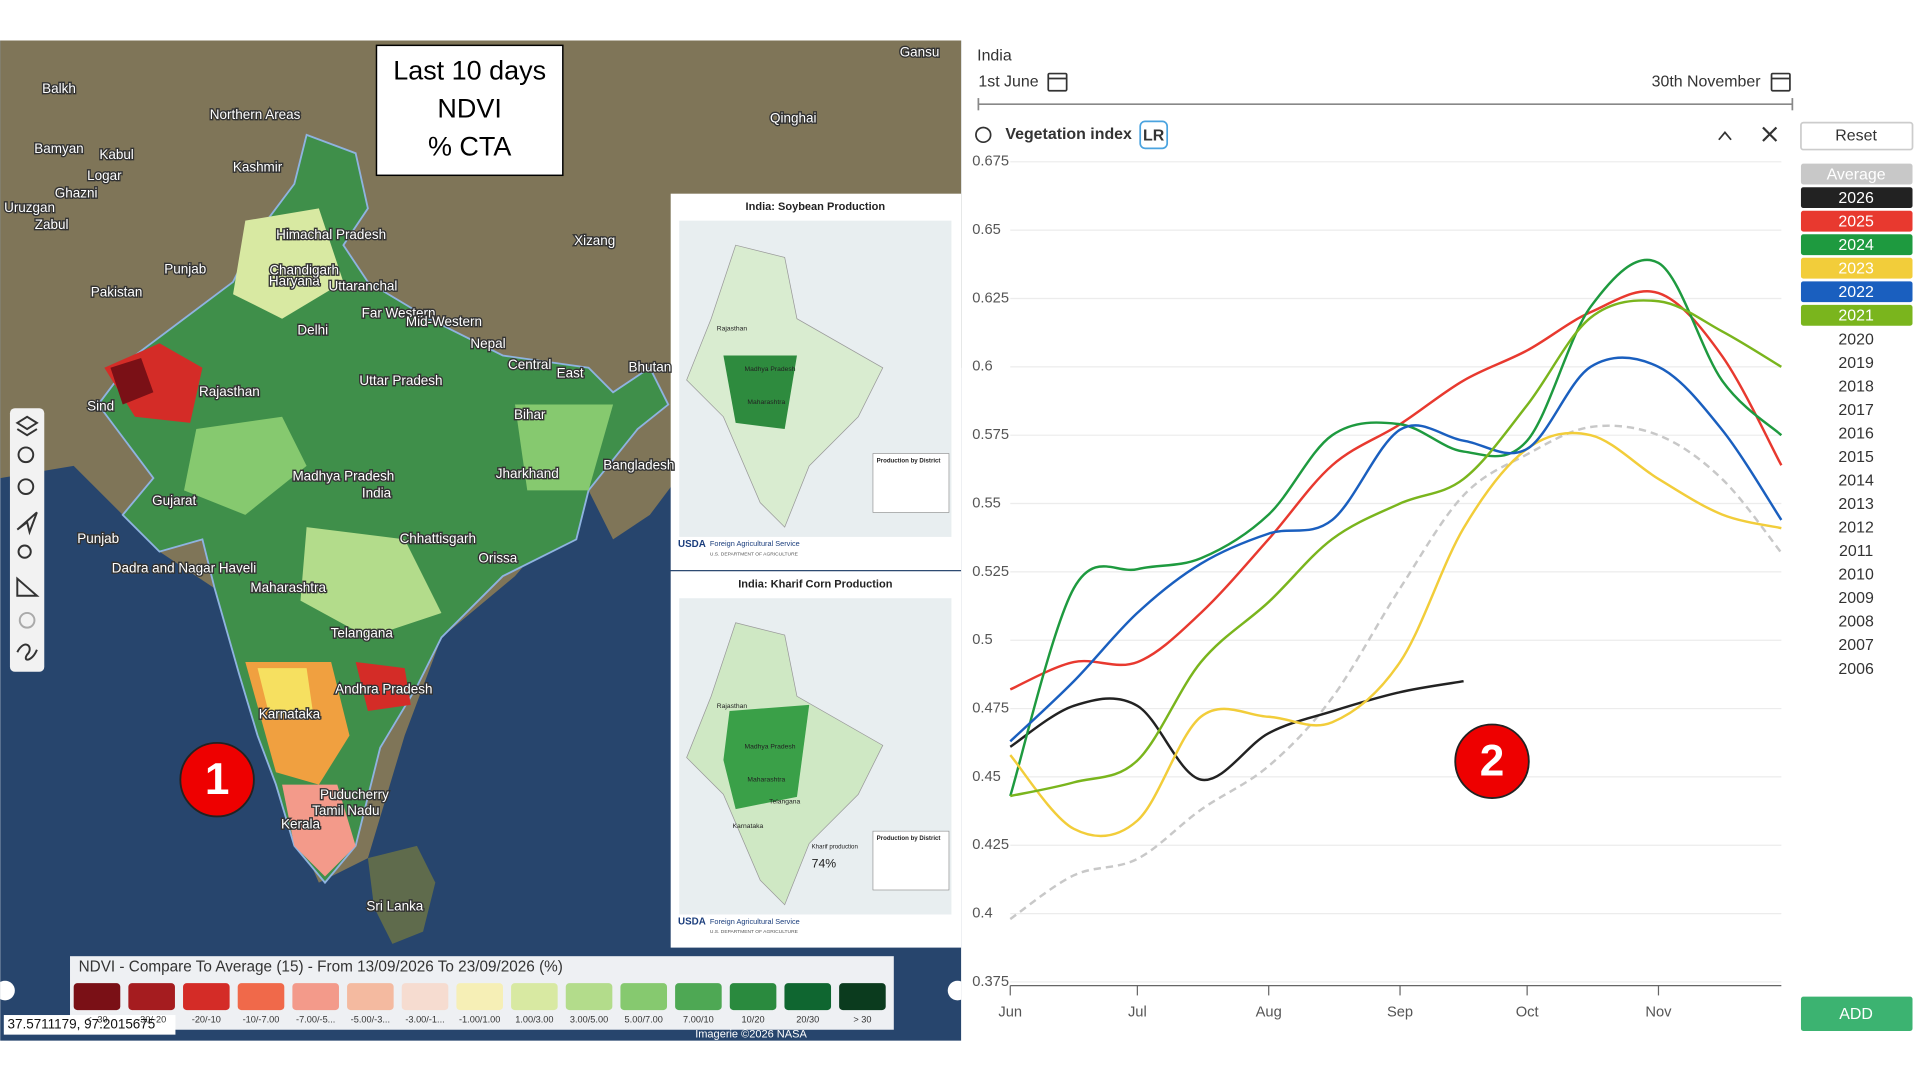  What do you see at coordinates (100, 406) in the screenshot?
I see `place-label: Sind` at bounding box center [100, 406].